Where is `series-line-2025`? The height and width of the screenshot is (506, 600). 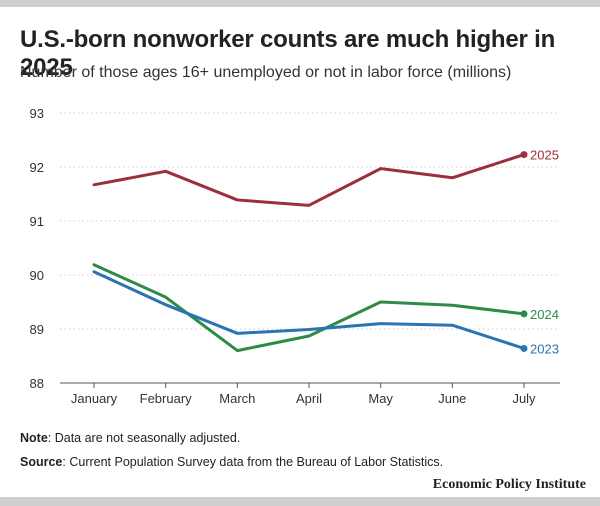 series-line-2025 is located at coordinates (309, 180).